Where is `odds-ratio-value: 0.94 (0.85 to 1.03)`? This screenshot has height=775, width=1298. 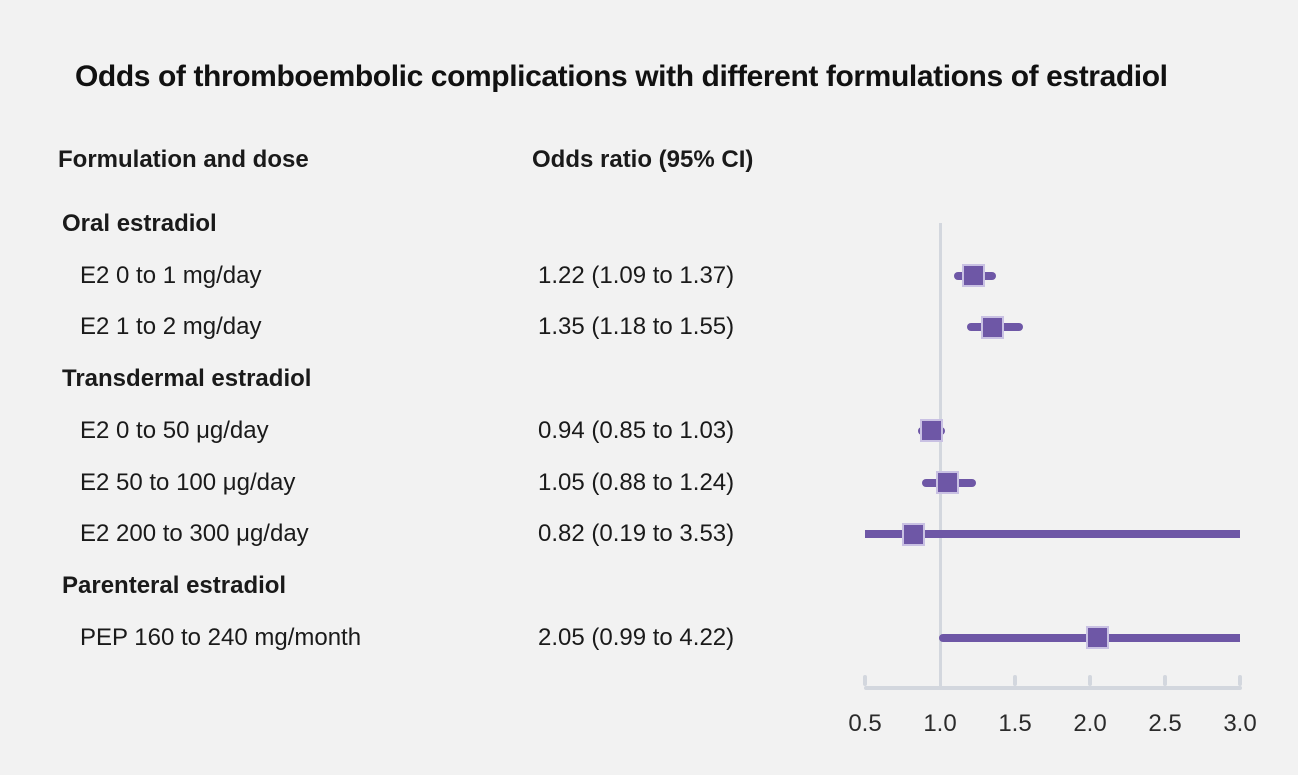 odds-ratio-value: 0.94 (0.85 to 1.03) is located at coordinates (636, 430).